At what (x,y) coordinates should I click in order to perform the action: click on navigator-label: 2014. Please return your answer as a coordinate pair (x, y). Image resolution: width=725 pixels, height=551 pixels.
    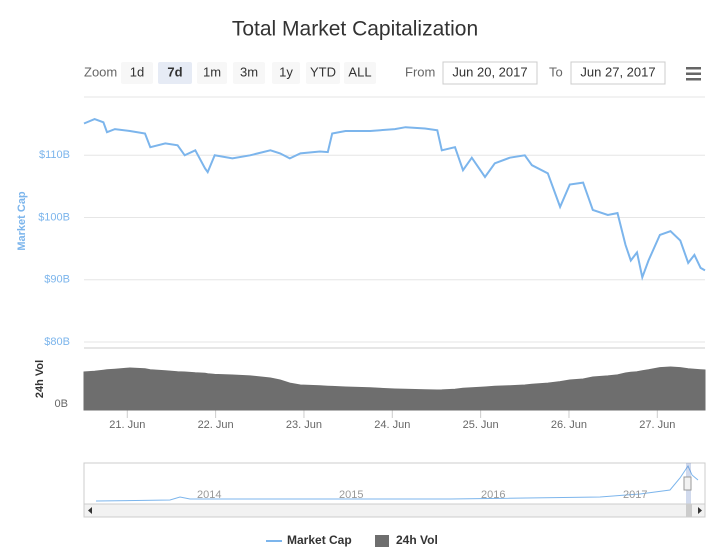
    Looking at the image, I should click on (209, 495).